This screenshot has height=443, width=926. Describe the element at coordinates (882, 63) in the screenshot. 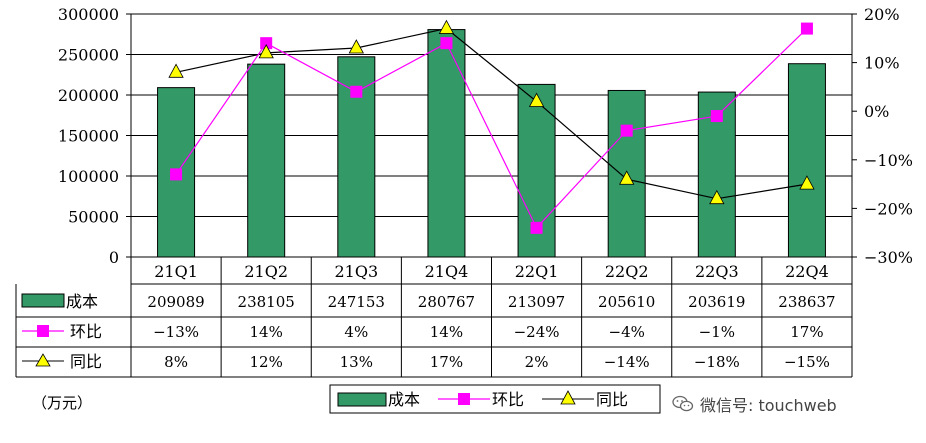

I see `right-tick-label: 10%` at that location.